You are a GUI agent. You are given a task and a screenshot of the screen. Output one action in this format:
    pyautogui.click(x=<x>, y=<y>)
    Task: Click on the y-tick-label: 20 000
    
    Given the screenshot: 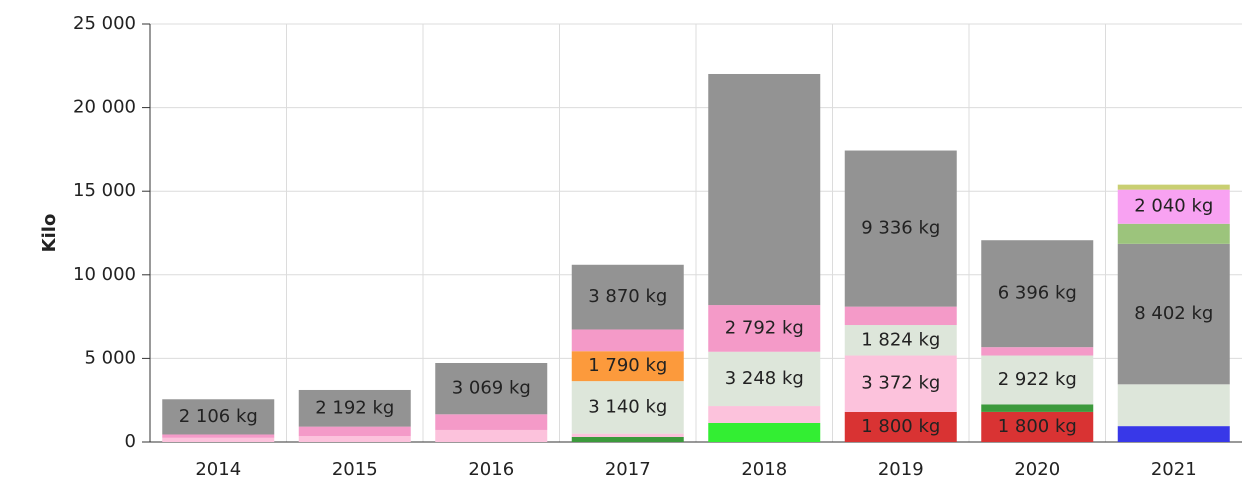 What is the action you would take?
    pyautogui.click(x=104, y=107)
    